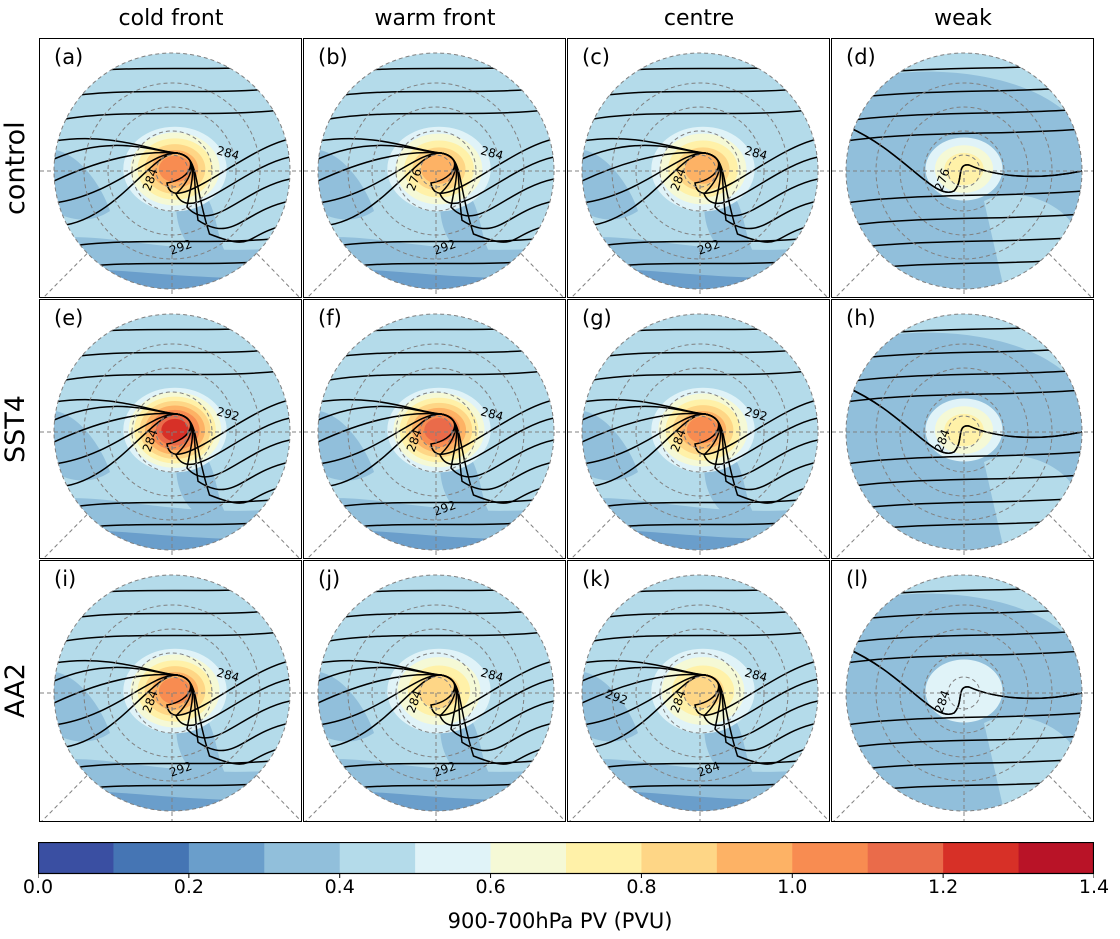 This screenshot has width=1120, height=939. Describe the element at coordinates (560, 921) in the screenshot. I see `colorbar-label: 900-700hPa PV (PVU)` at that location.